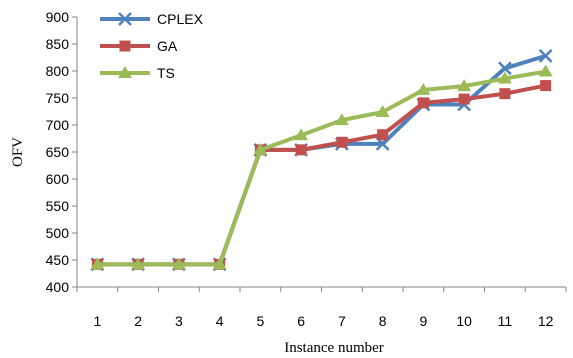 Image resolution: width=573 pixels, height=358 pixels. I want to click on x-tick-label: 2, so click(138, 321).